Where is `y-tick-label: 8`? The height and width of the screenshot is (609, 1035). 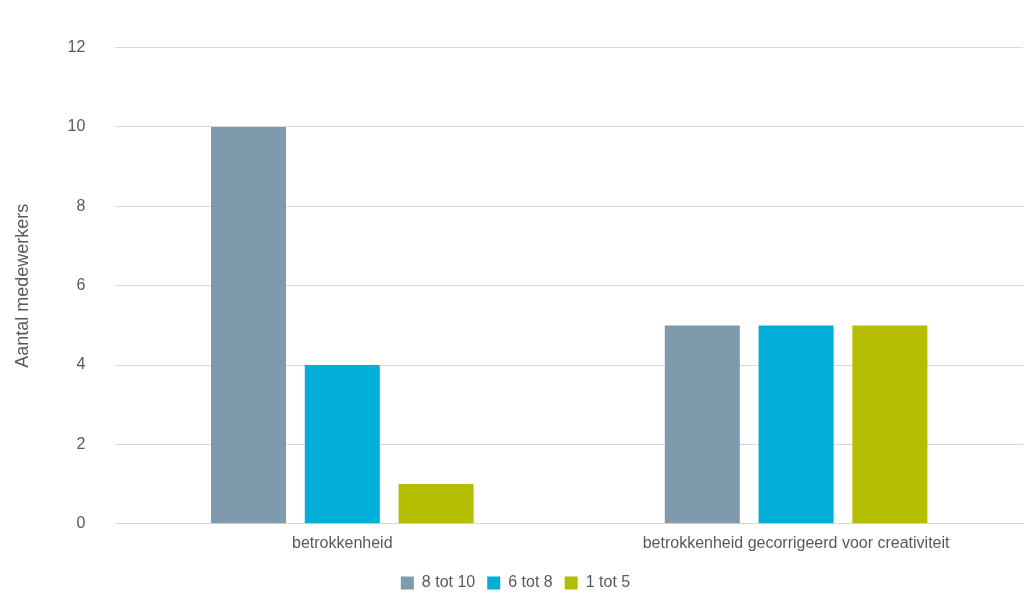
y-tick-label: 8 is located at coordinates (81, 205).